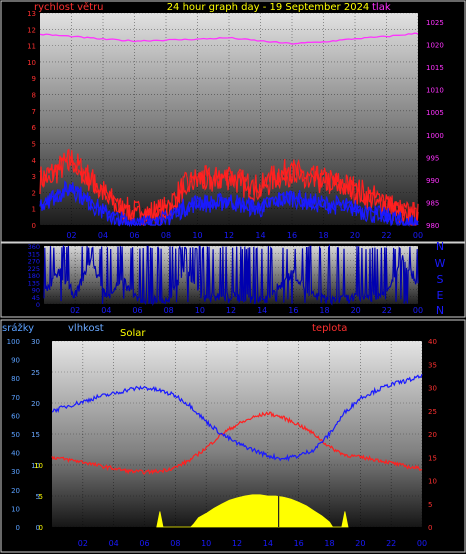  I want to click on temperature-series, so click(237, 443).